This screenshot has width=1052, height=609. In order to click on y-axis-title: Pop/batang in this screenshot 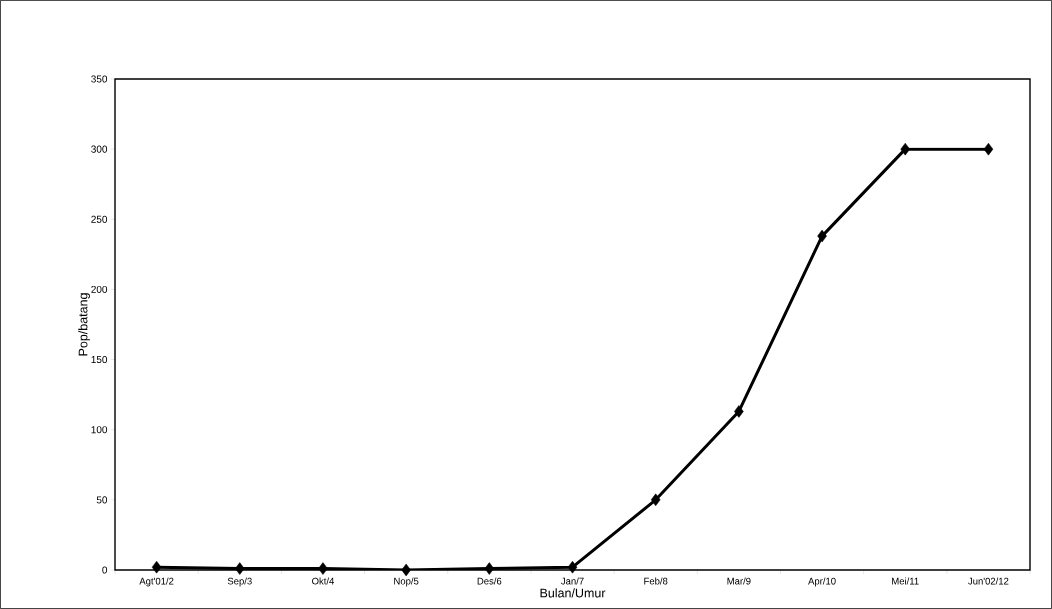, I will do `click(84, 324)`.